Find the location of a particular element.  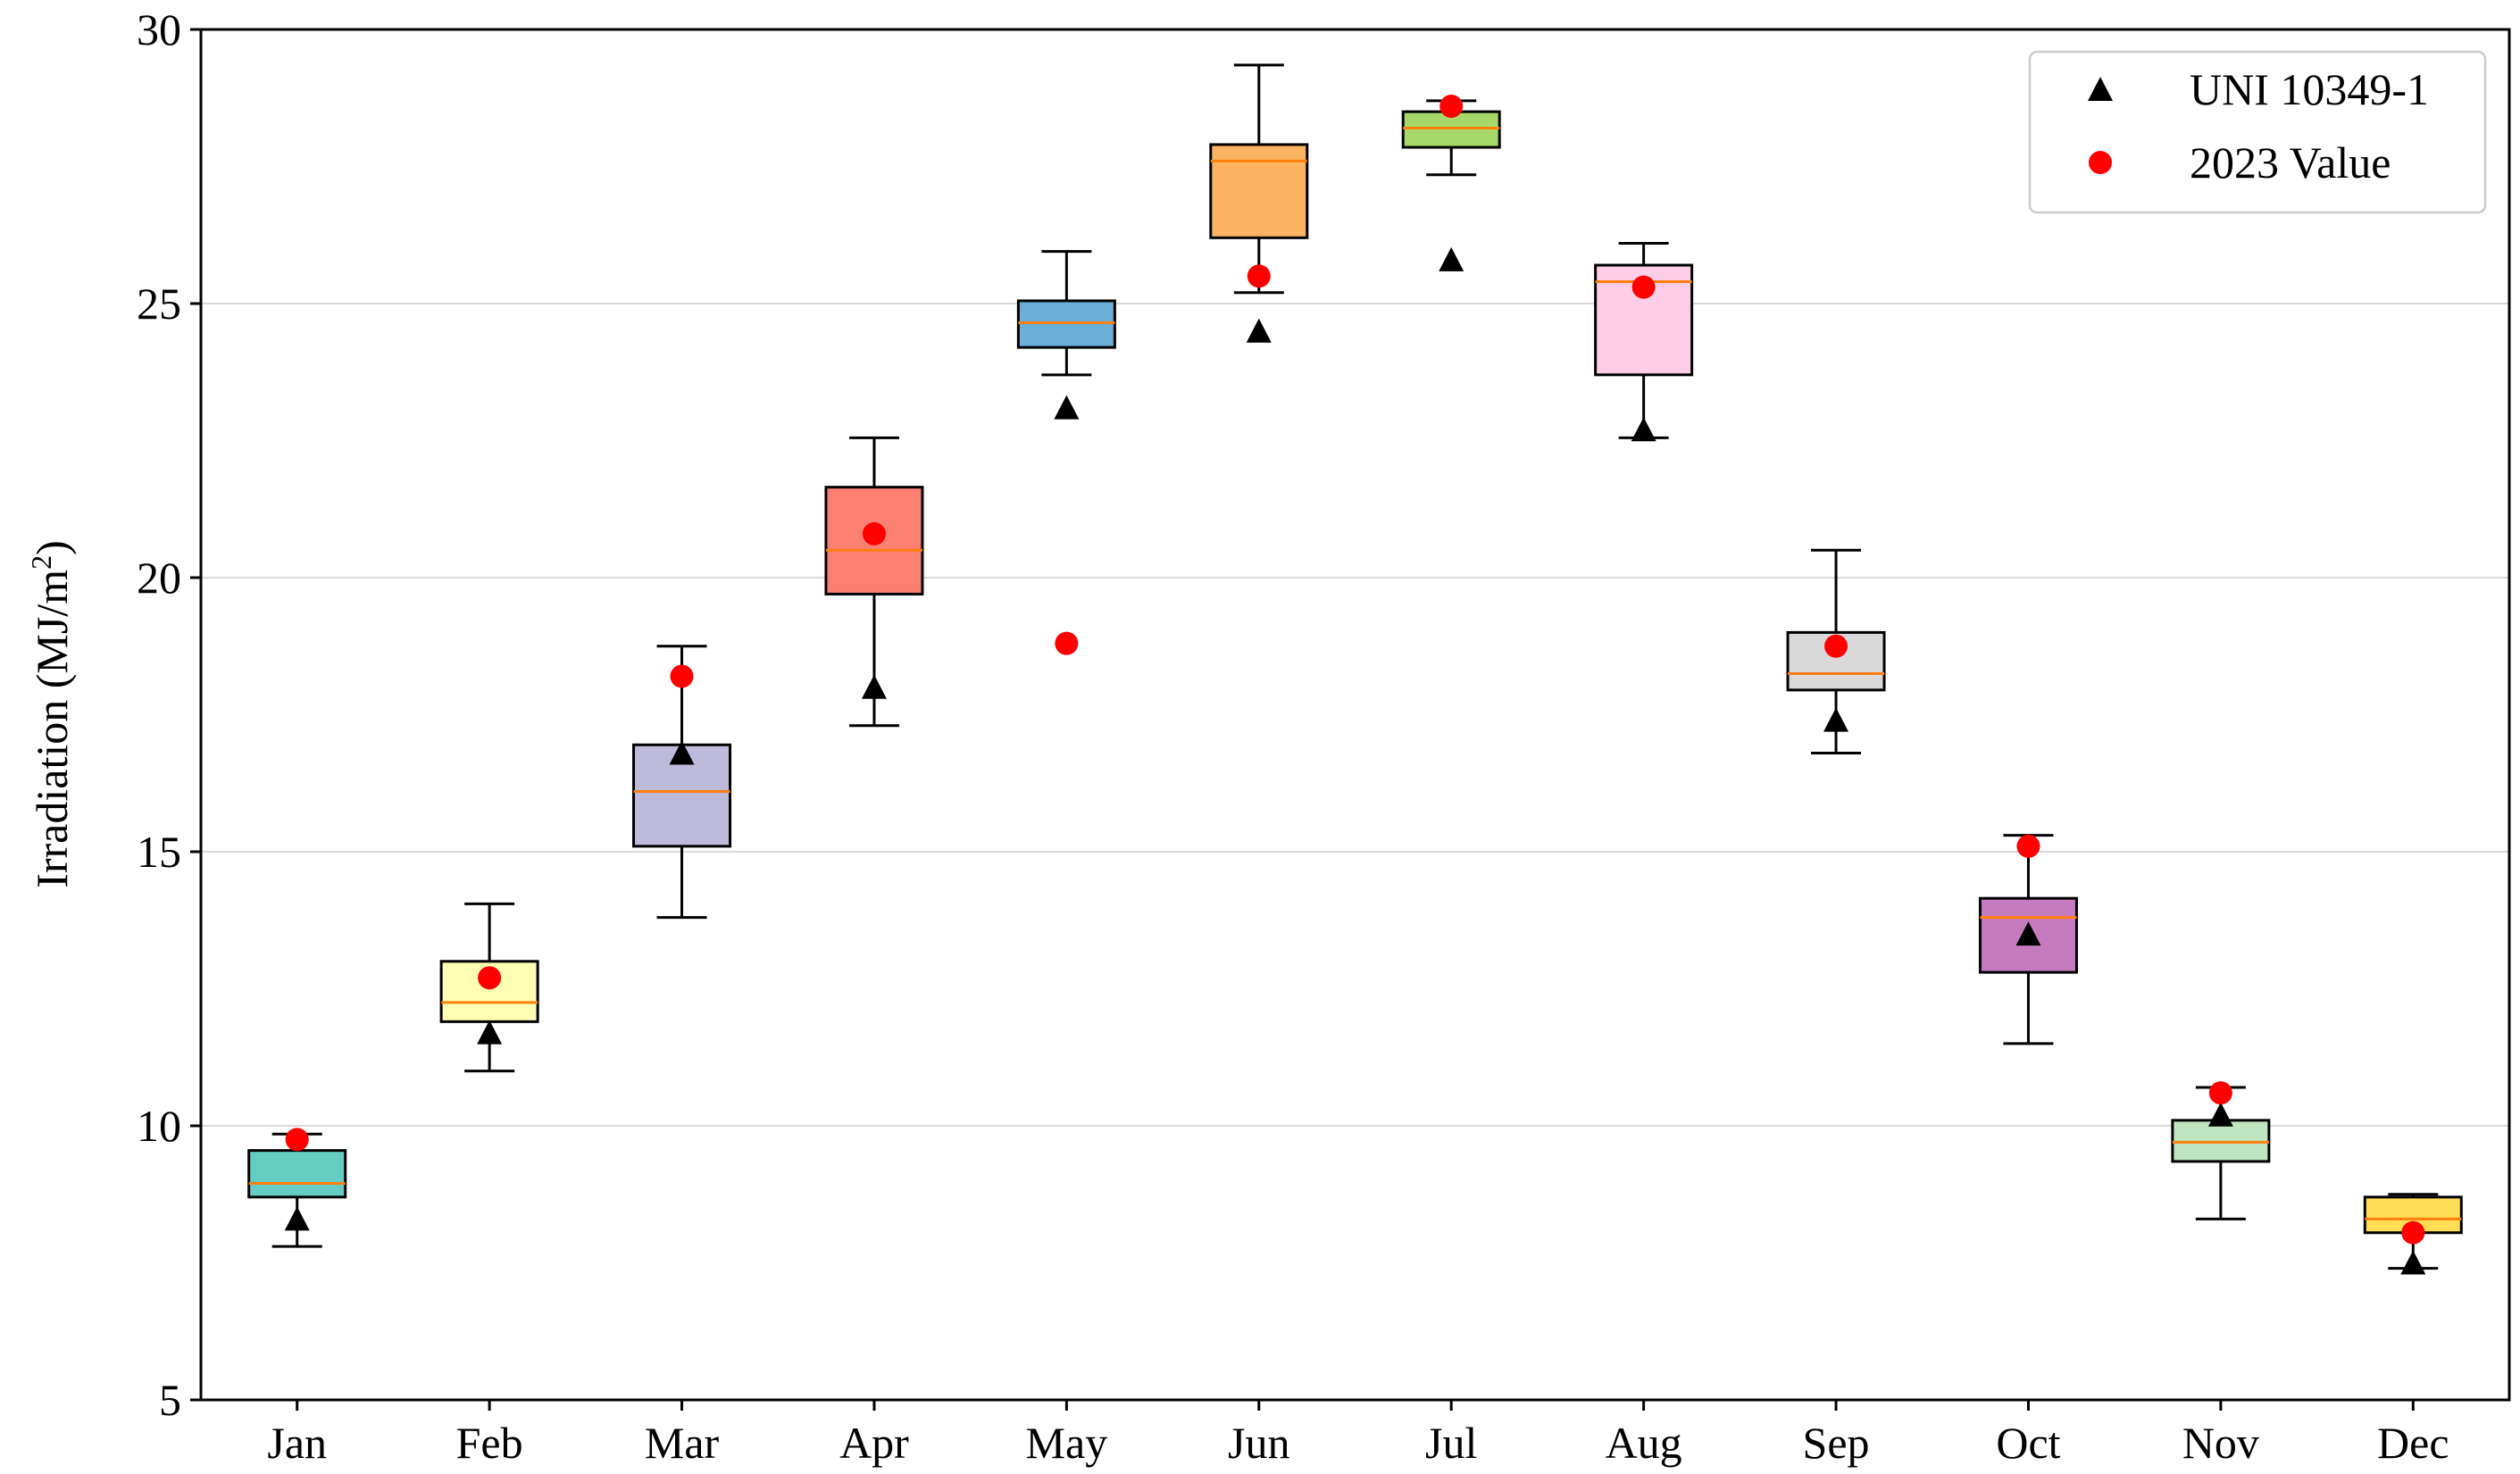

uni-marker-Aug is located at coordinates (1644, 429).